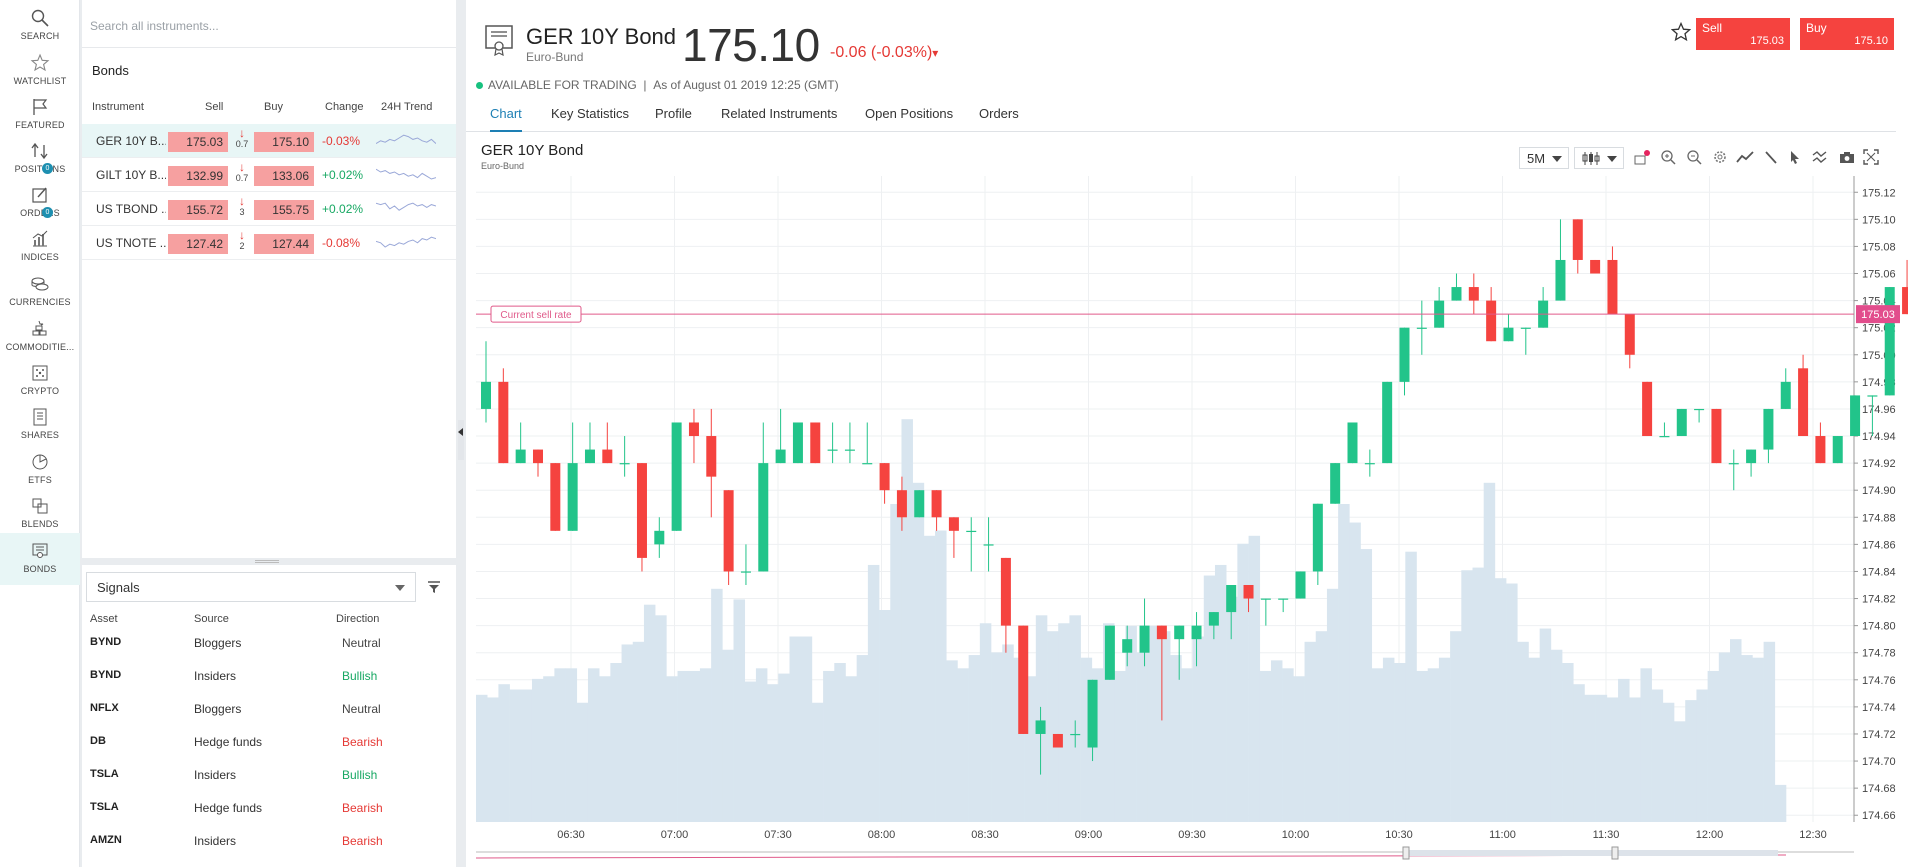  Describe the element at coordinates (406, 139) in the screenshot. I see `trend-sparkline` at that location.